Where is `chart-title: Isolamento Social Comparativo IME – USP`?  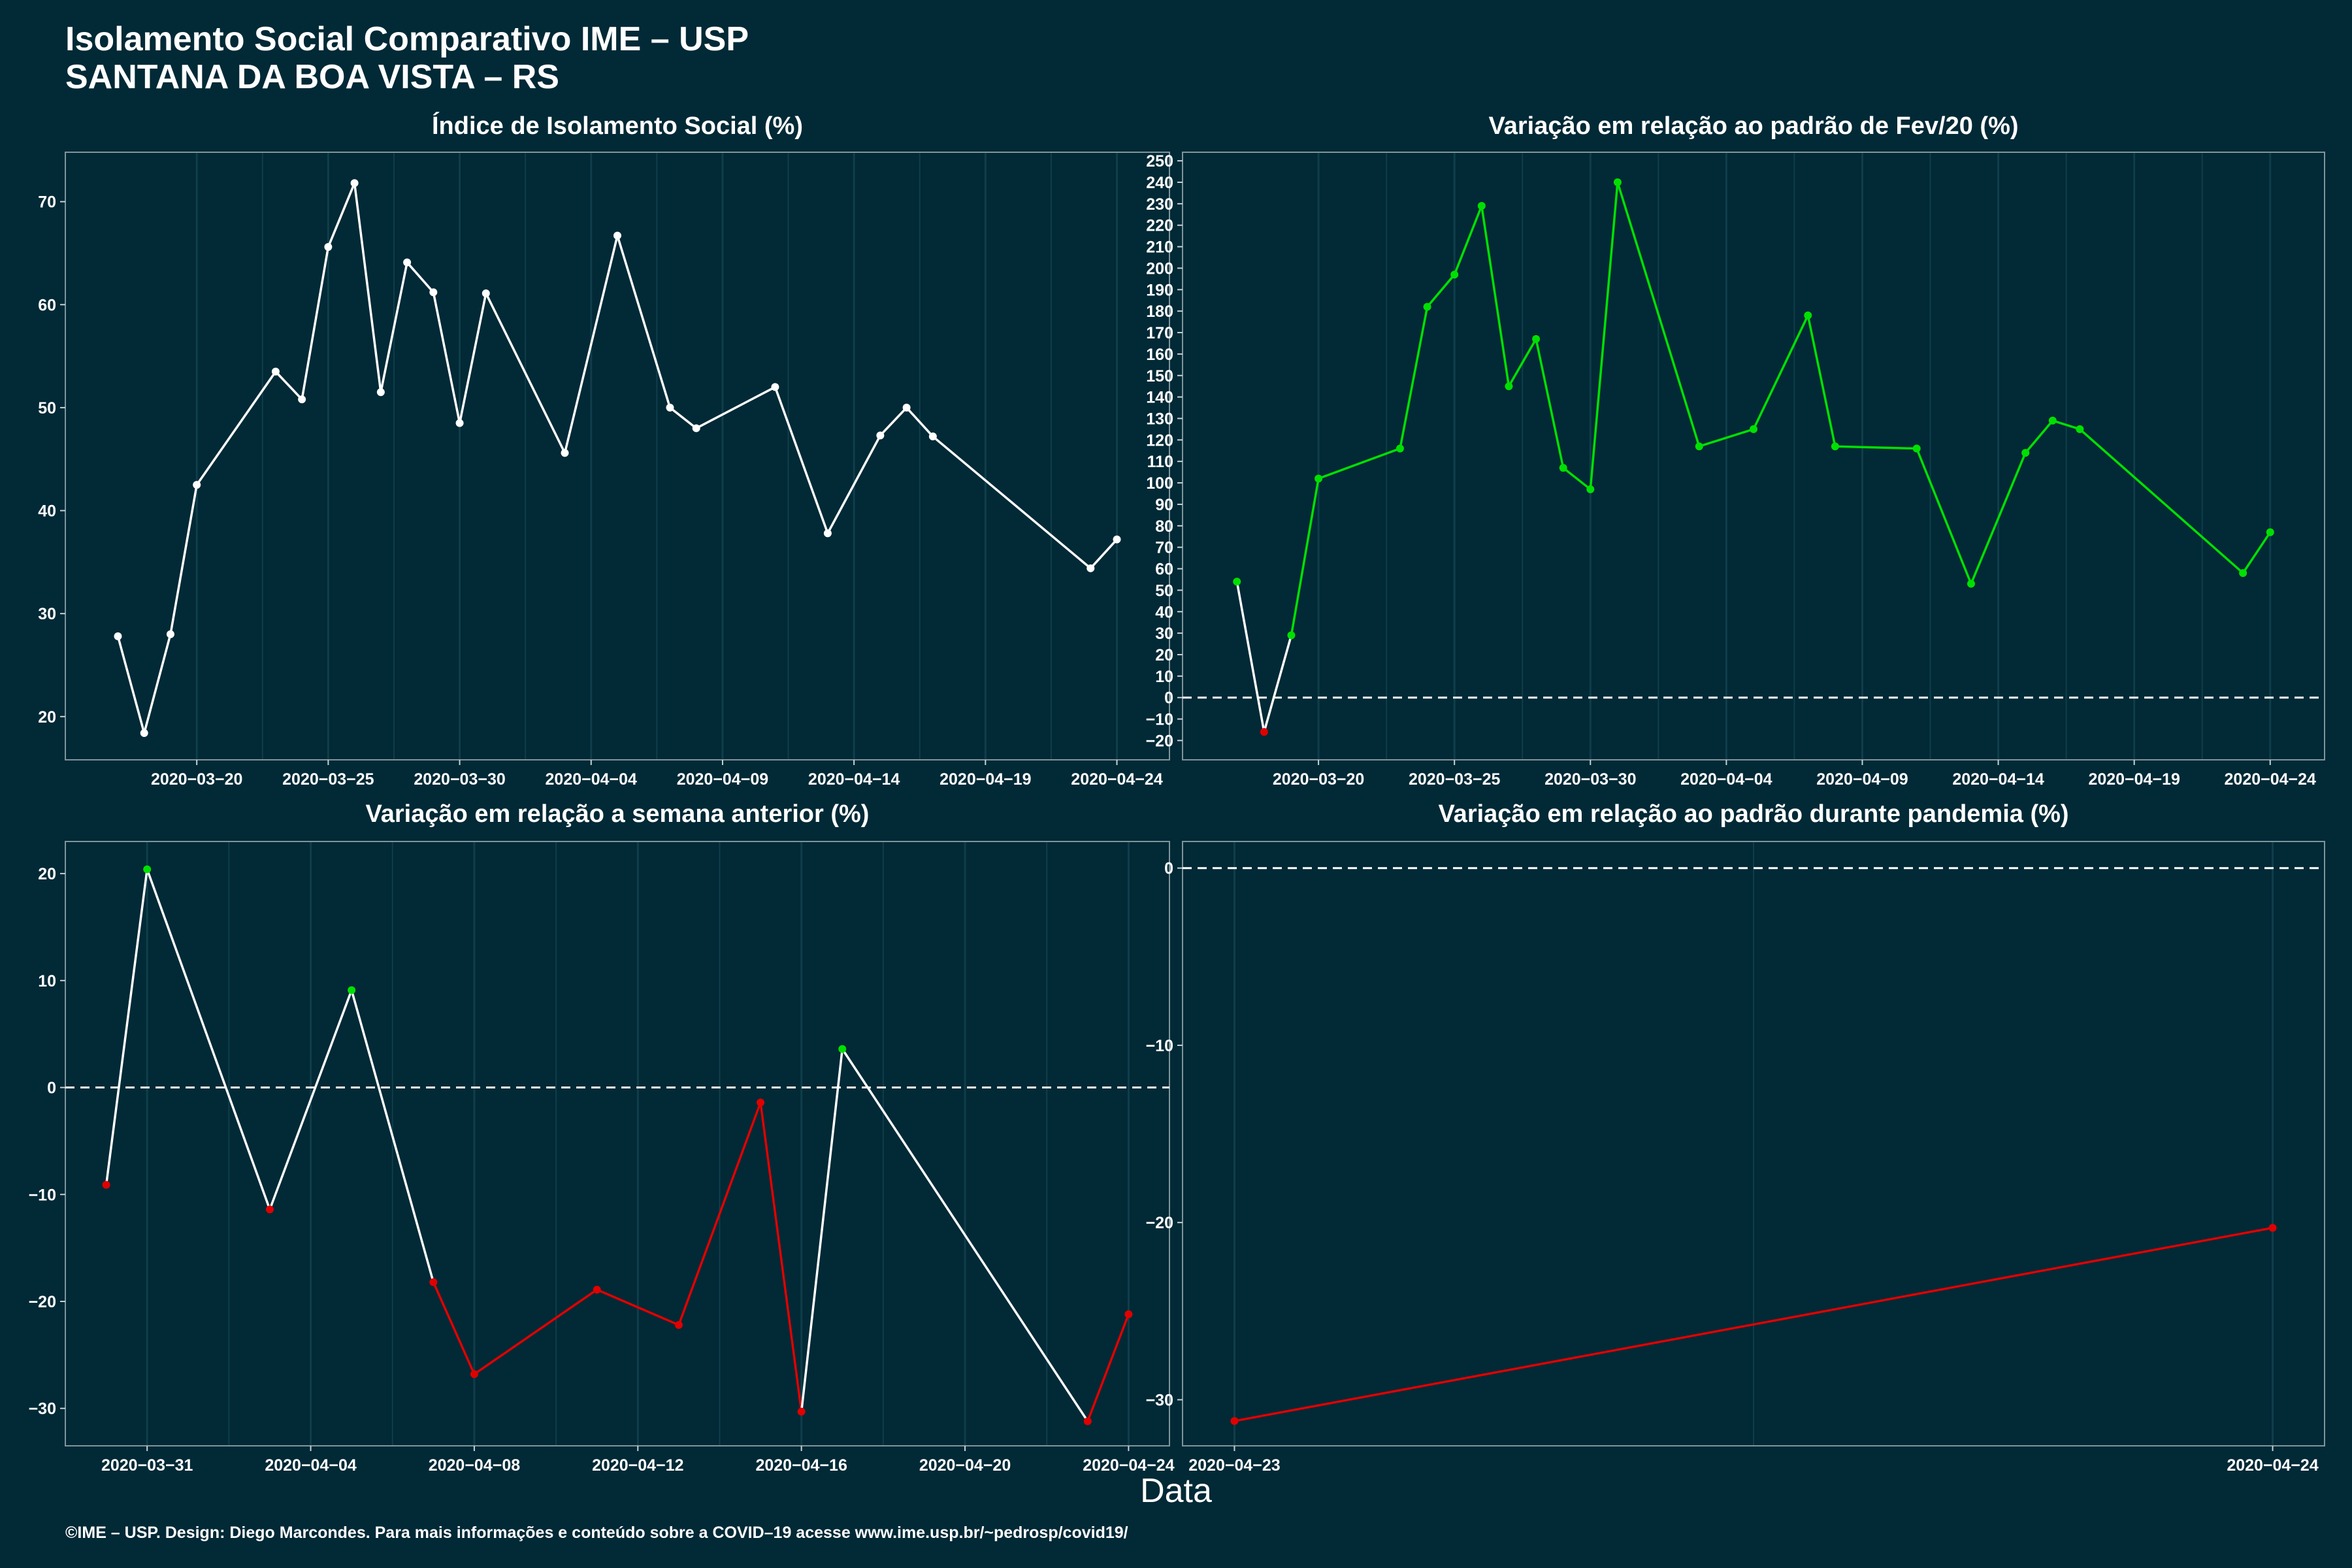
chart-title: Isolamento Social Comparativo IME – USP is located at coordinates (407, 39).